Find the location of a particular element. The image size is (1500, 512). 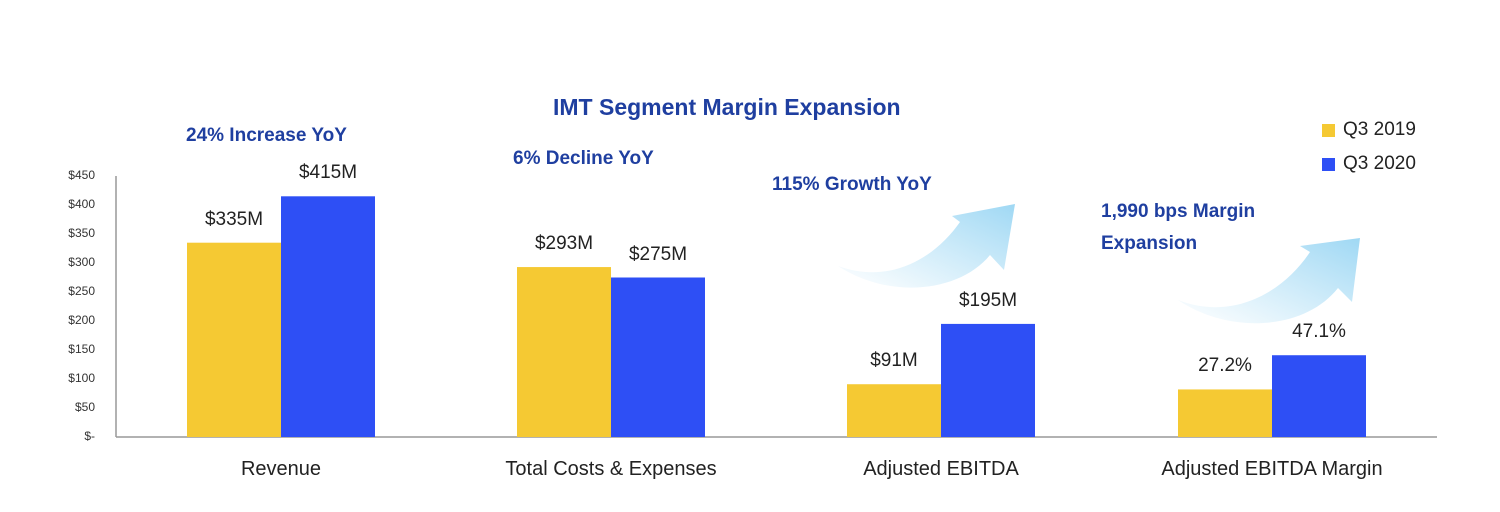

bar-value-label: $91M is located at coordinates (894, 361).